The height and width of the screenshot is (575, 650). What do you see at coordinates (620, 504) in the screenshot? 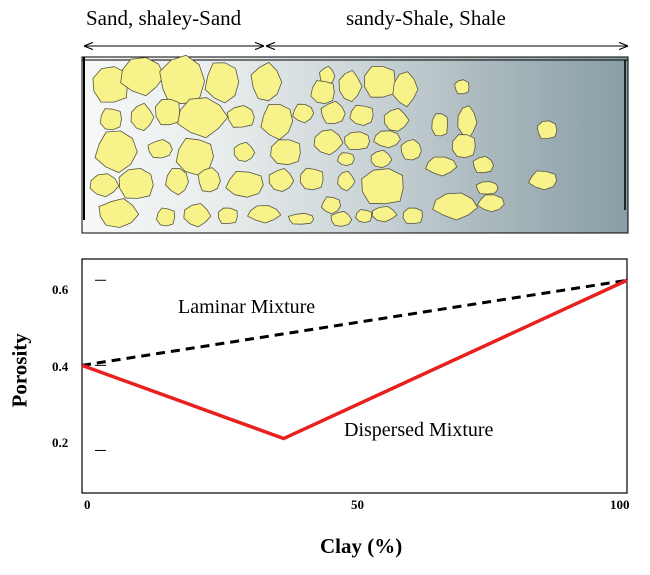
I see `x-tick-label-100: 100` at bounding box center [620, 504].